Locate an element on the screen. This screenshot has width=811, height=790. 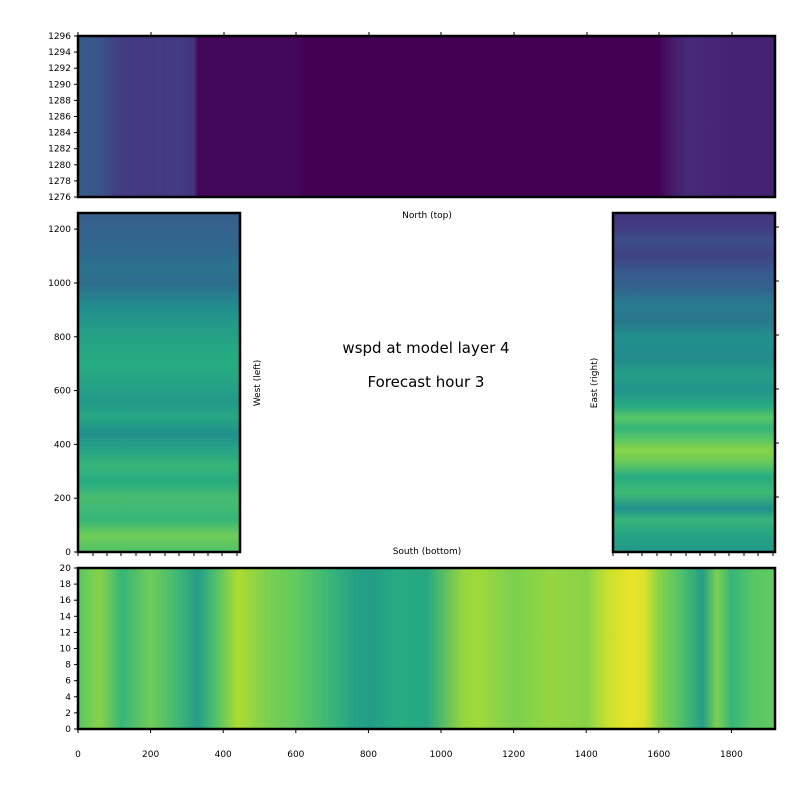
ytick-label-north: 1296 is located at coordinates (59, 37).